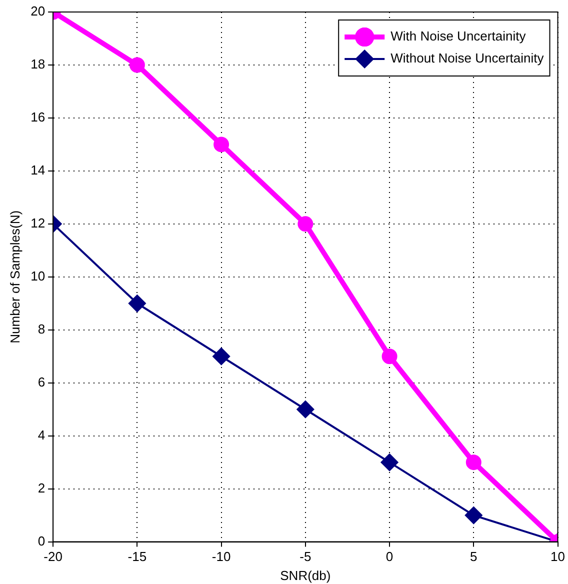 The height and width of the screenshot is (584, 568). I want to click on y-tick-label: 10, so click(38, 276).